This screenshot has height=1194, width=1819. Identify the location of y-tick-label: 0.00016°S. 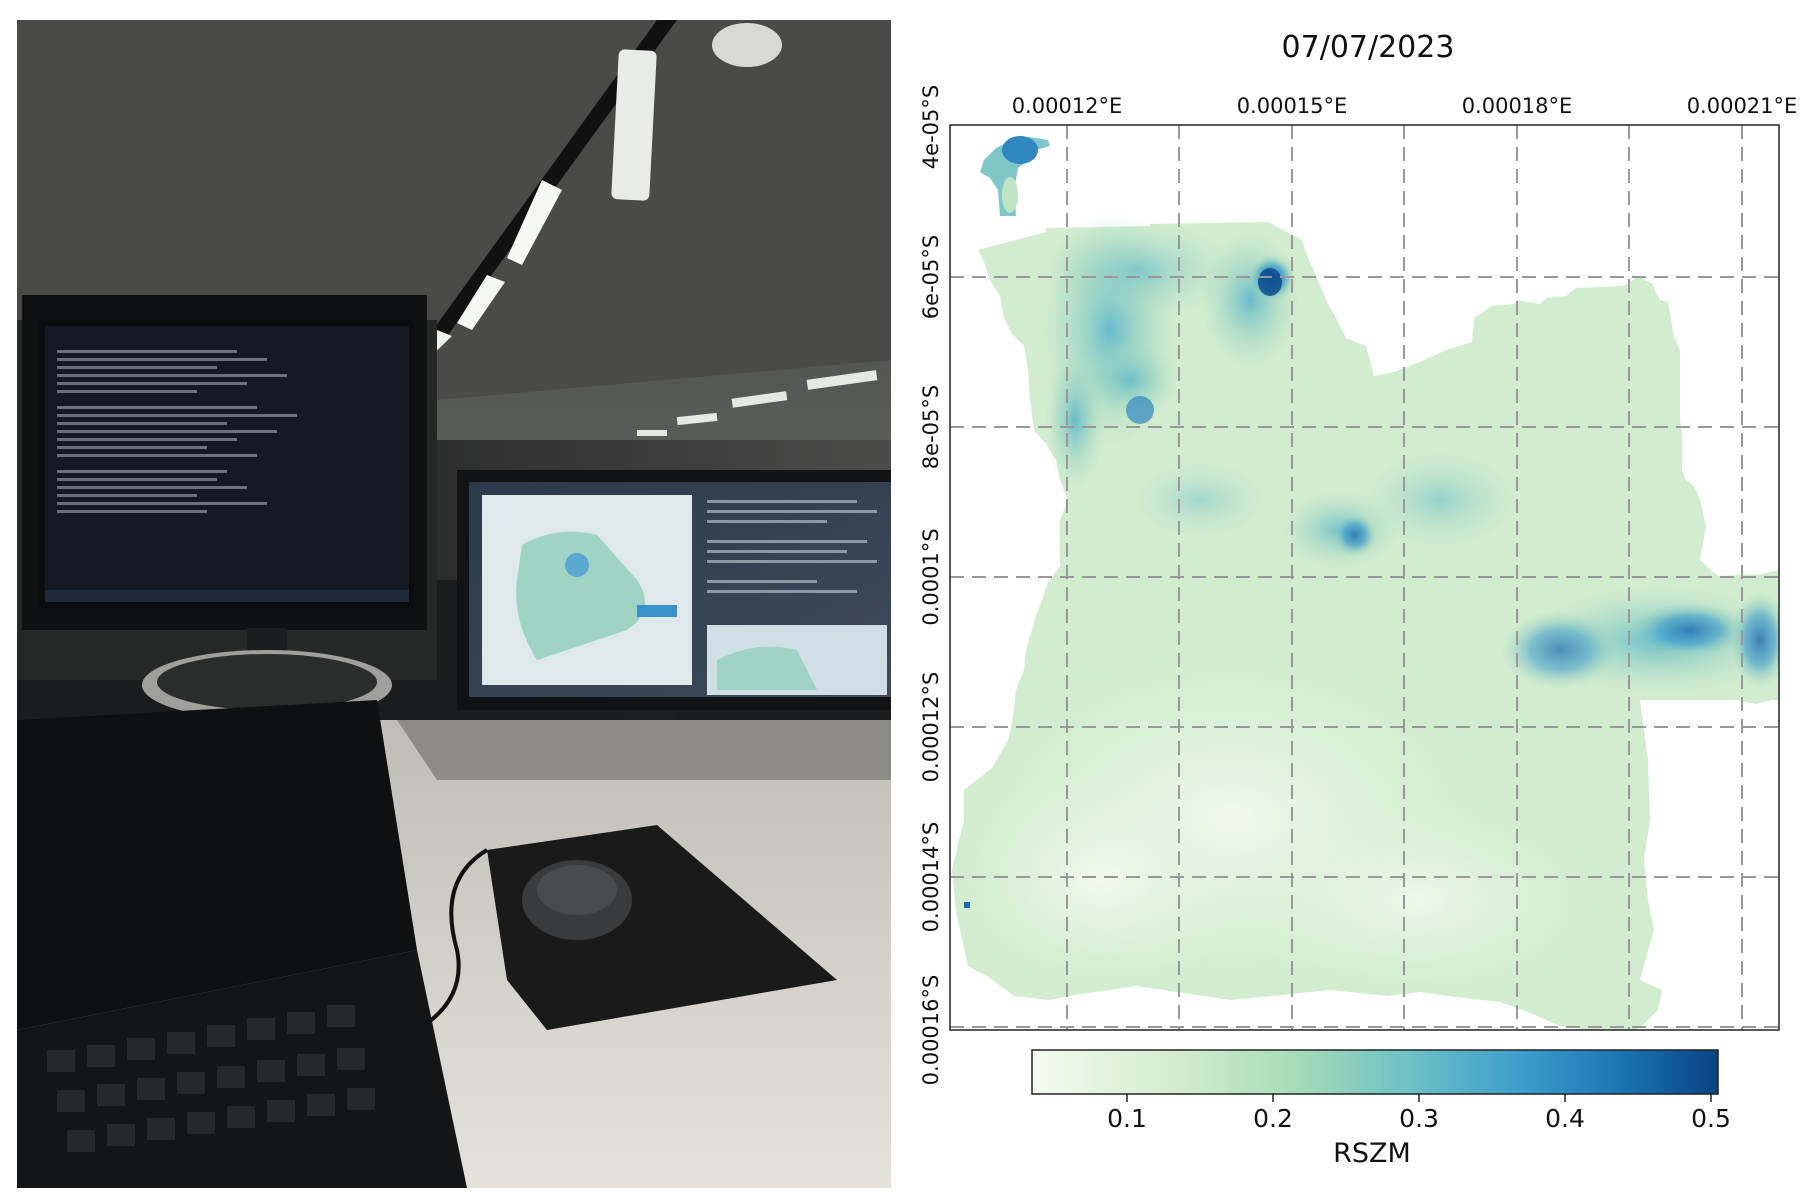
(931, 1030).